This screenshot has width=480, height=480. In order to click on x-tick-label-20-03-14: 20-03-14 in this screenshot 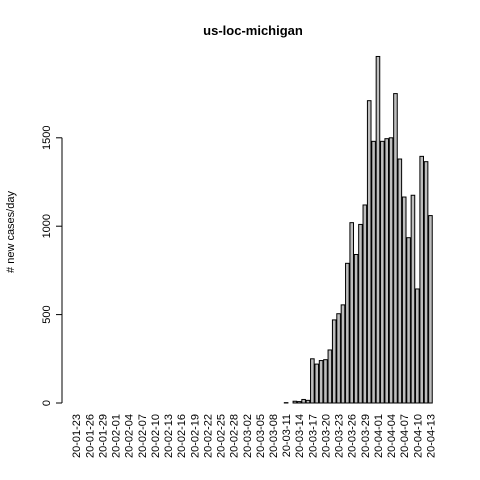, I will do `click(300, 436)`.